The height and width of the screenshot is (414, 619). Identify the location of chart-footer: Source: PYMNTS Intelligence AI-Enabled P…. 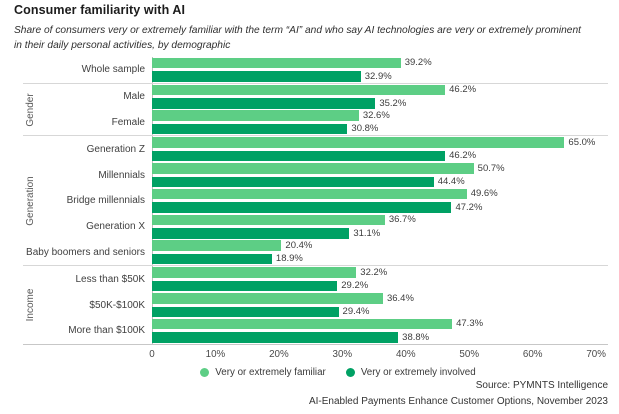
(458, 393).